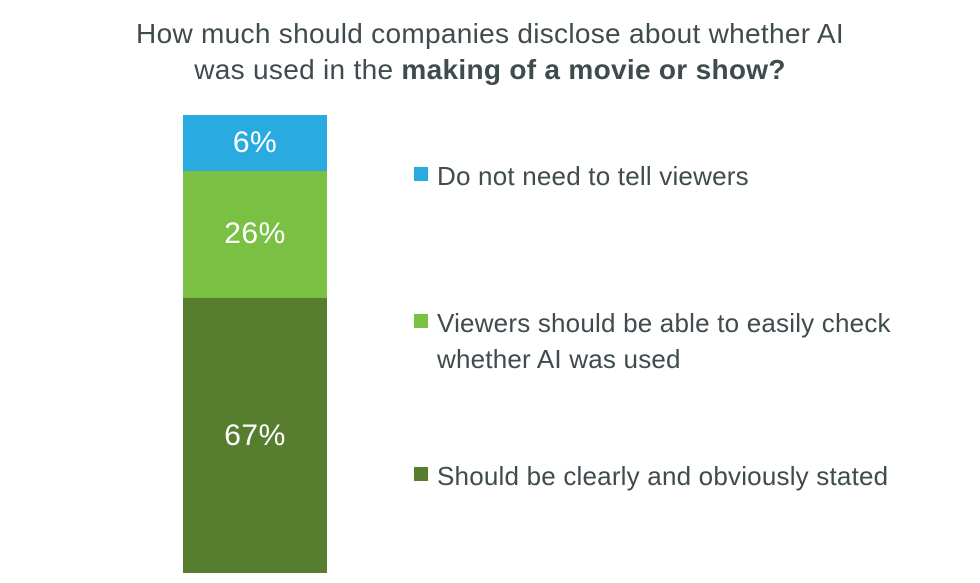  What do you see at coordinates (298, 70) in the screenshot?
I see `chart-title-line2-normal: was used in the` at bounding box center [298, 70].